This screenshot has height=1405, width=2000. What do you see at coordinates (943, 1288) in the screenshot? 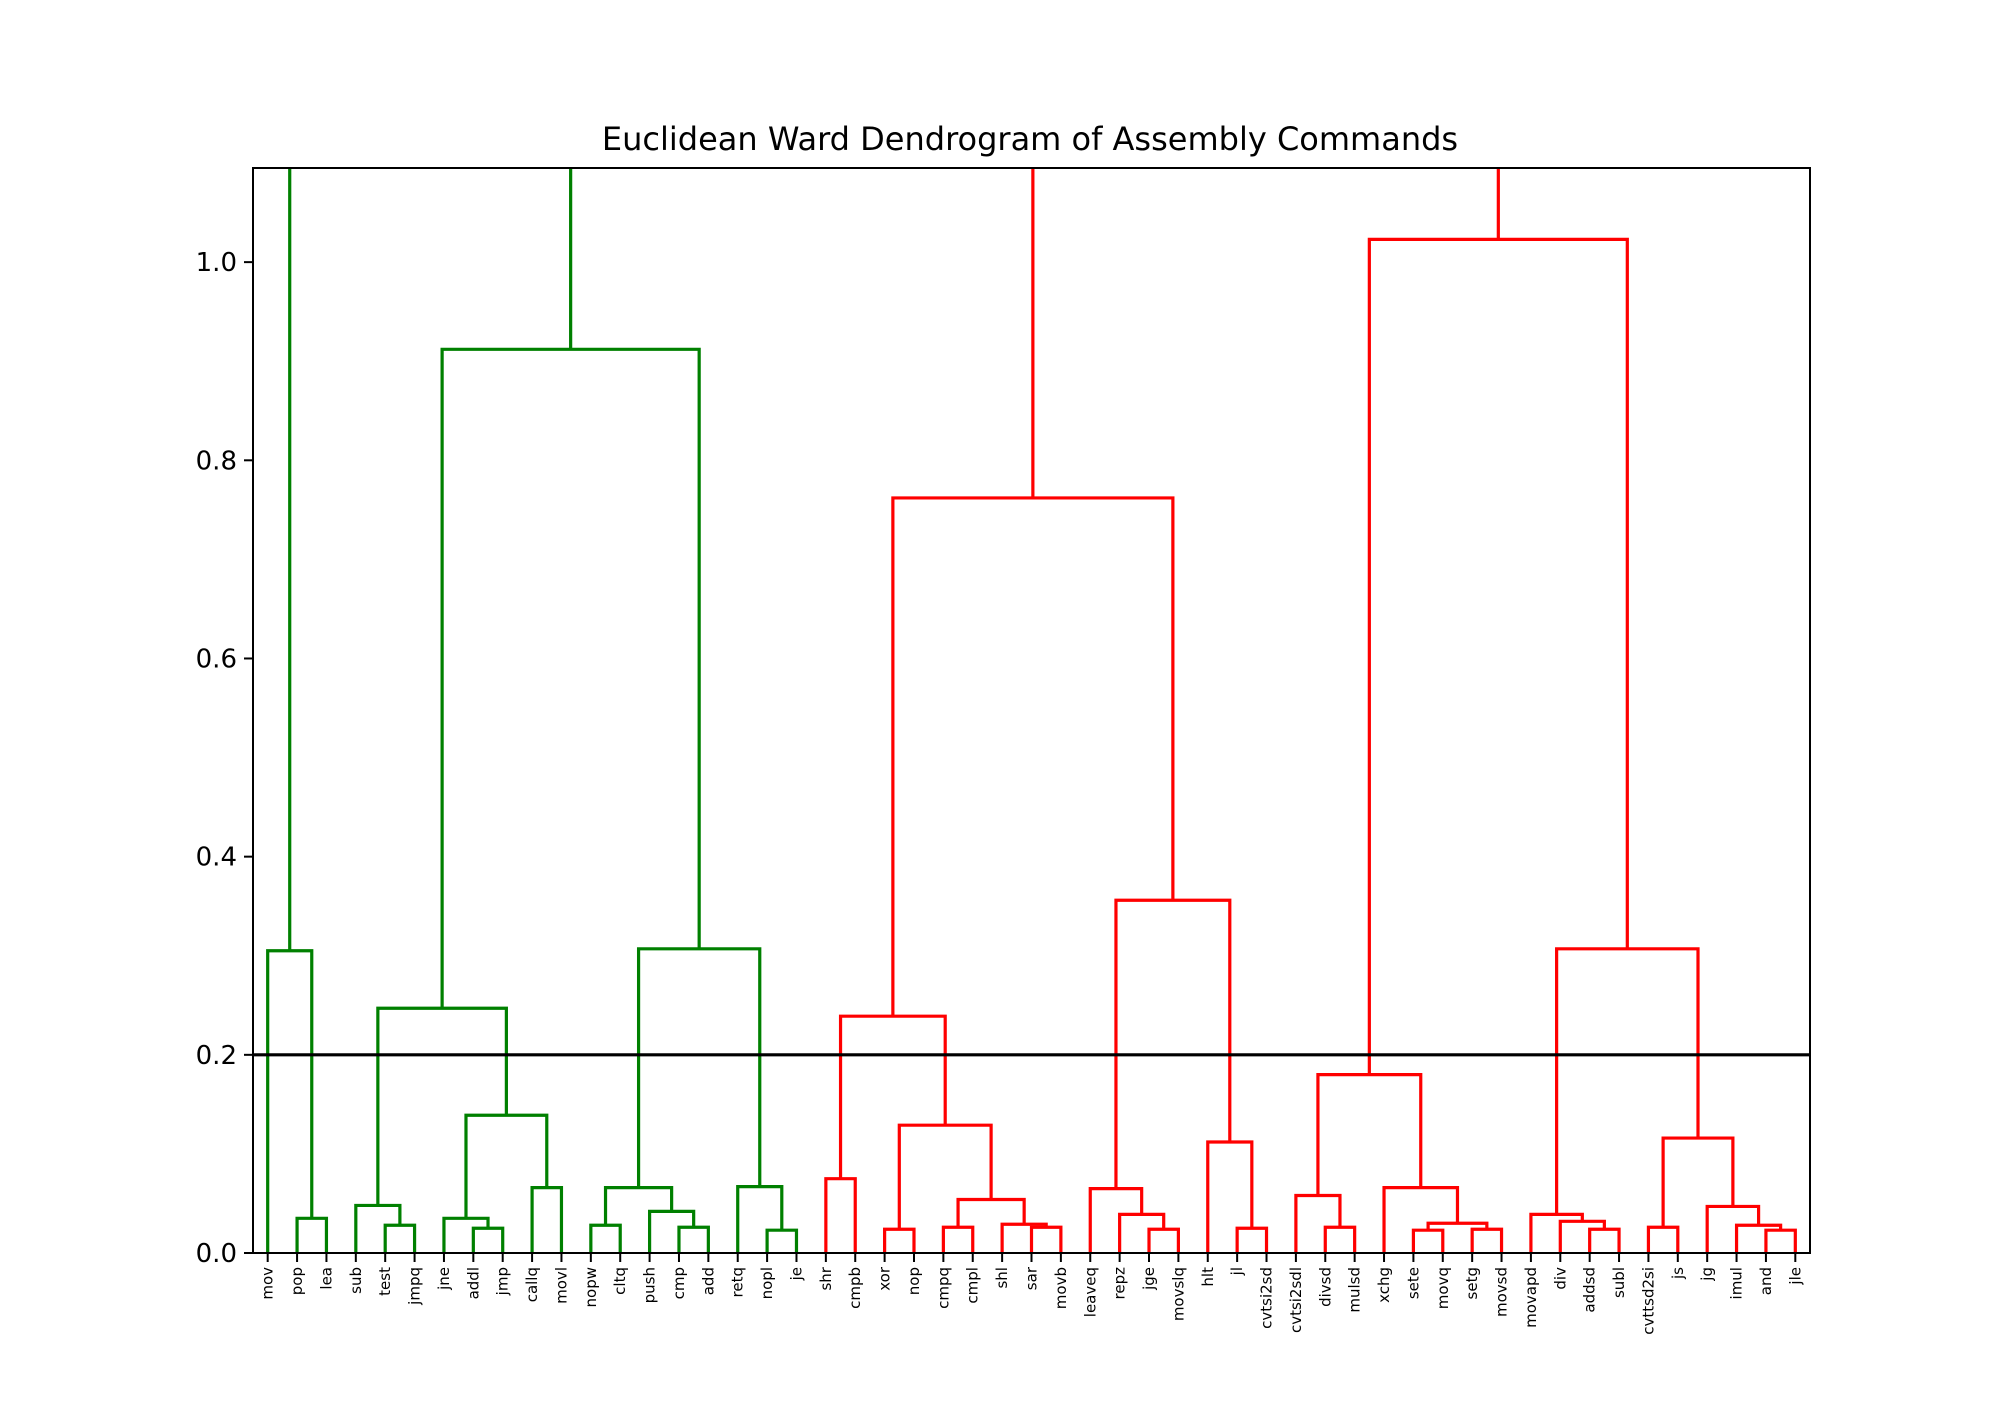
I see `leaf-label: cmpq` at bounding box center [943, 1288].